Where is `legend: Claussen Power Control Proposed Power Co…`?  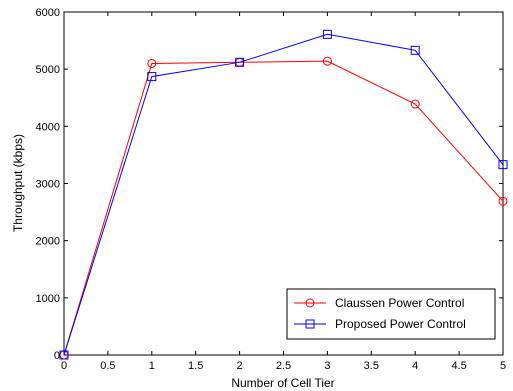 legend: Claussen Power Control Proposed Power Co… is located at coordinates (391, 314).